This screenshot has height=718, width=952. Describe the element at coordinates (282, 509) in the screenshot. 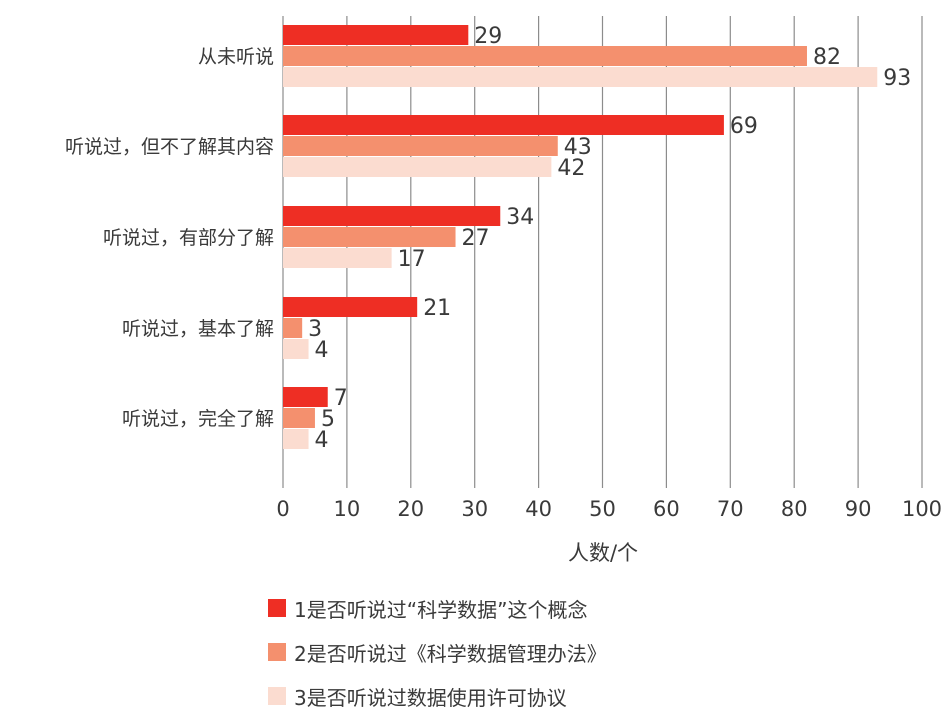

I see `x-tick-label: 0` at that location.